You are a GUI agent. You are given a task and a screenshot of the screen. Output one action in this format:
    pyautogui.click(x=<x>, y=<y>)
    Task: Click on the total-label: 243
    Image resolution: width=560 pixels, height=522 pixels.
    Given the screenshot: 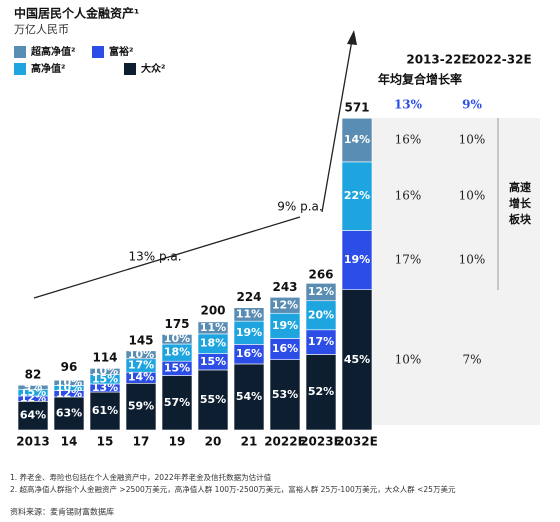 What is the action you would take?
    pyautogui.click(x=284, y=287)
    